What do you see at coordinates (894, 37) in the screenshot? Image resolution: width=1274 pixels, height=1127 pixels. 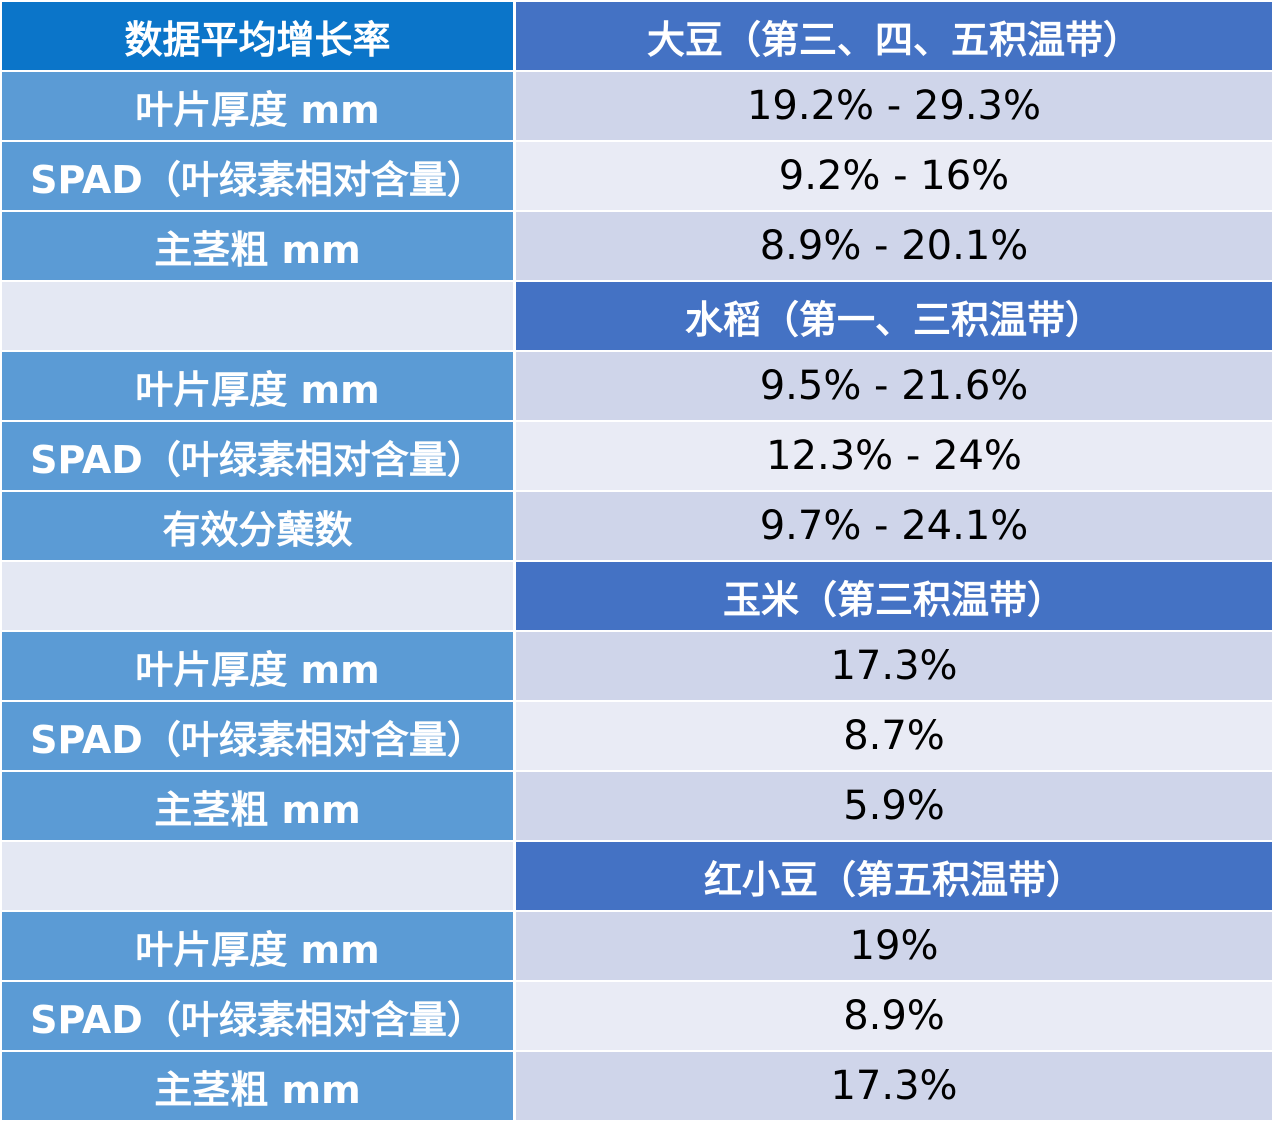 I see `section-header-soybean: 大豆（第三、四、五积温带）` at bounding box center [894, 37].